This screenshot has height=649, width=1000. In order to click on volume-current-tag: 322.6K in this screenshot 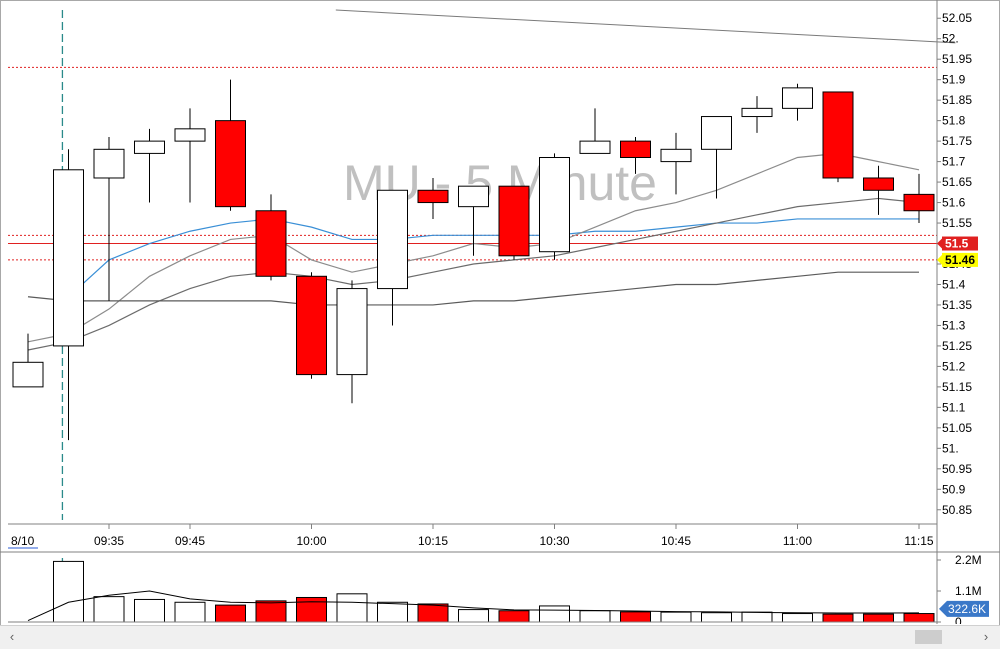, I will do `click(964, 608)`.